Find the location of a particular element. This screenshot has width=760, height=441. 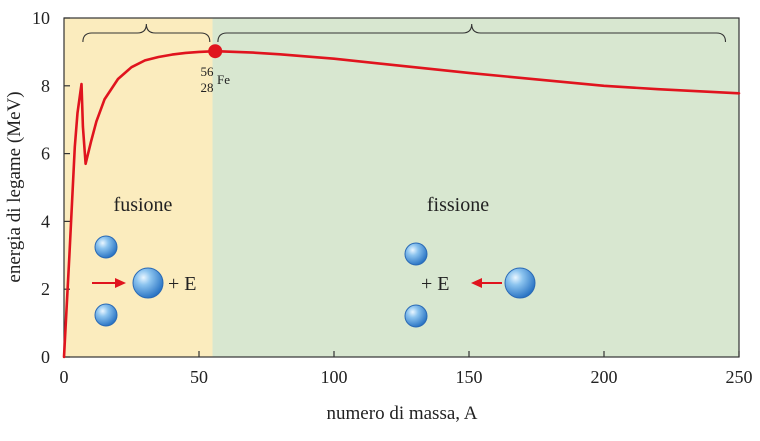

fission-arrow-head-icon is located at coordinates (476, 283).